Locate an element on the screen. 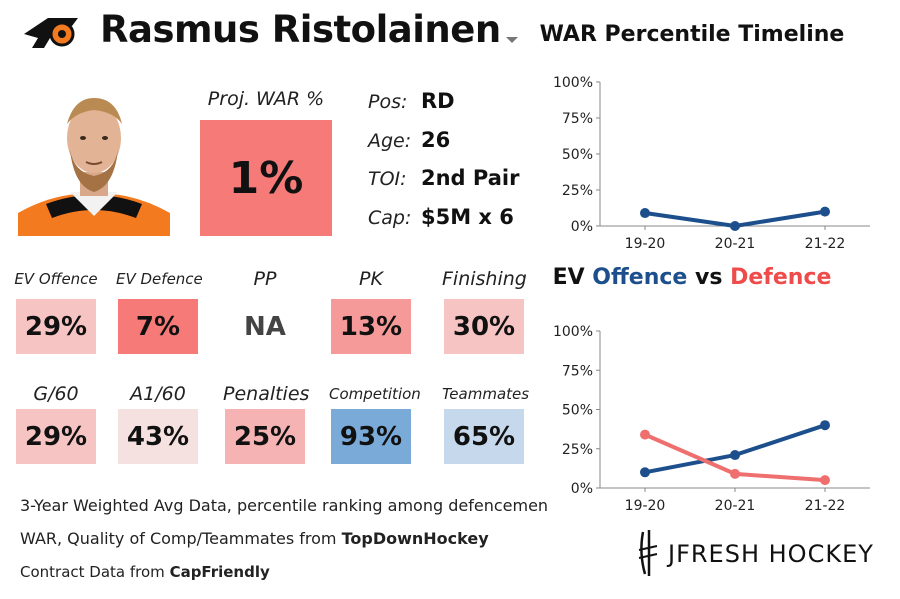  ev-offence-label: EV Offence is located at coordinates (56, 279).